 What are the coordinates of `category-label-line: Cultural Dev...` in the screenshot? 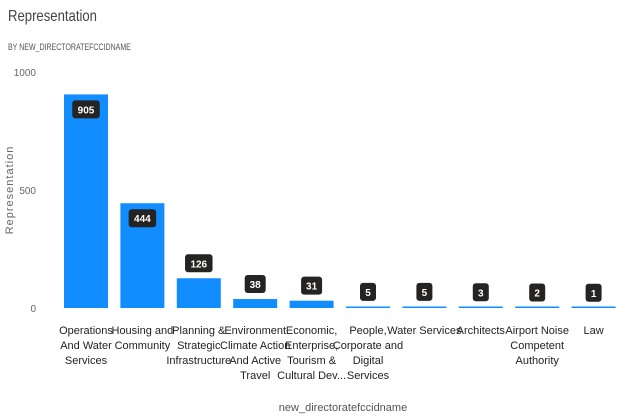 It's located at (311, 376).